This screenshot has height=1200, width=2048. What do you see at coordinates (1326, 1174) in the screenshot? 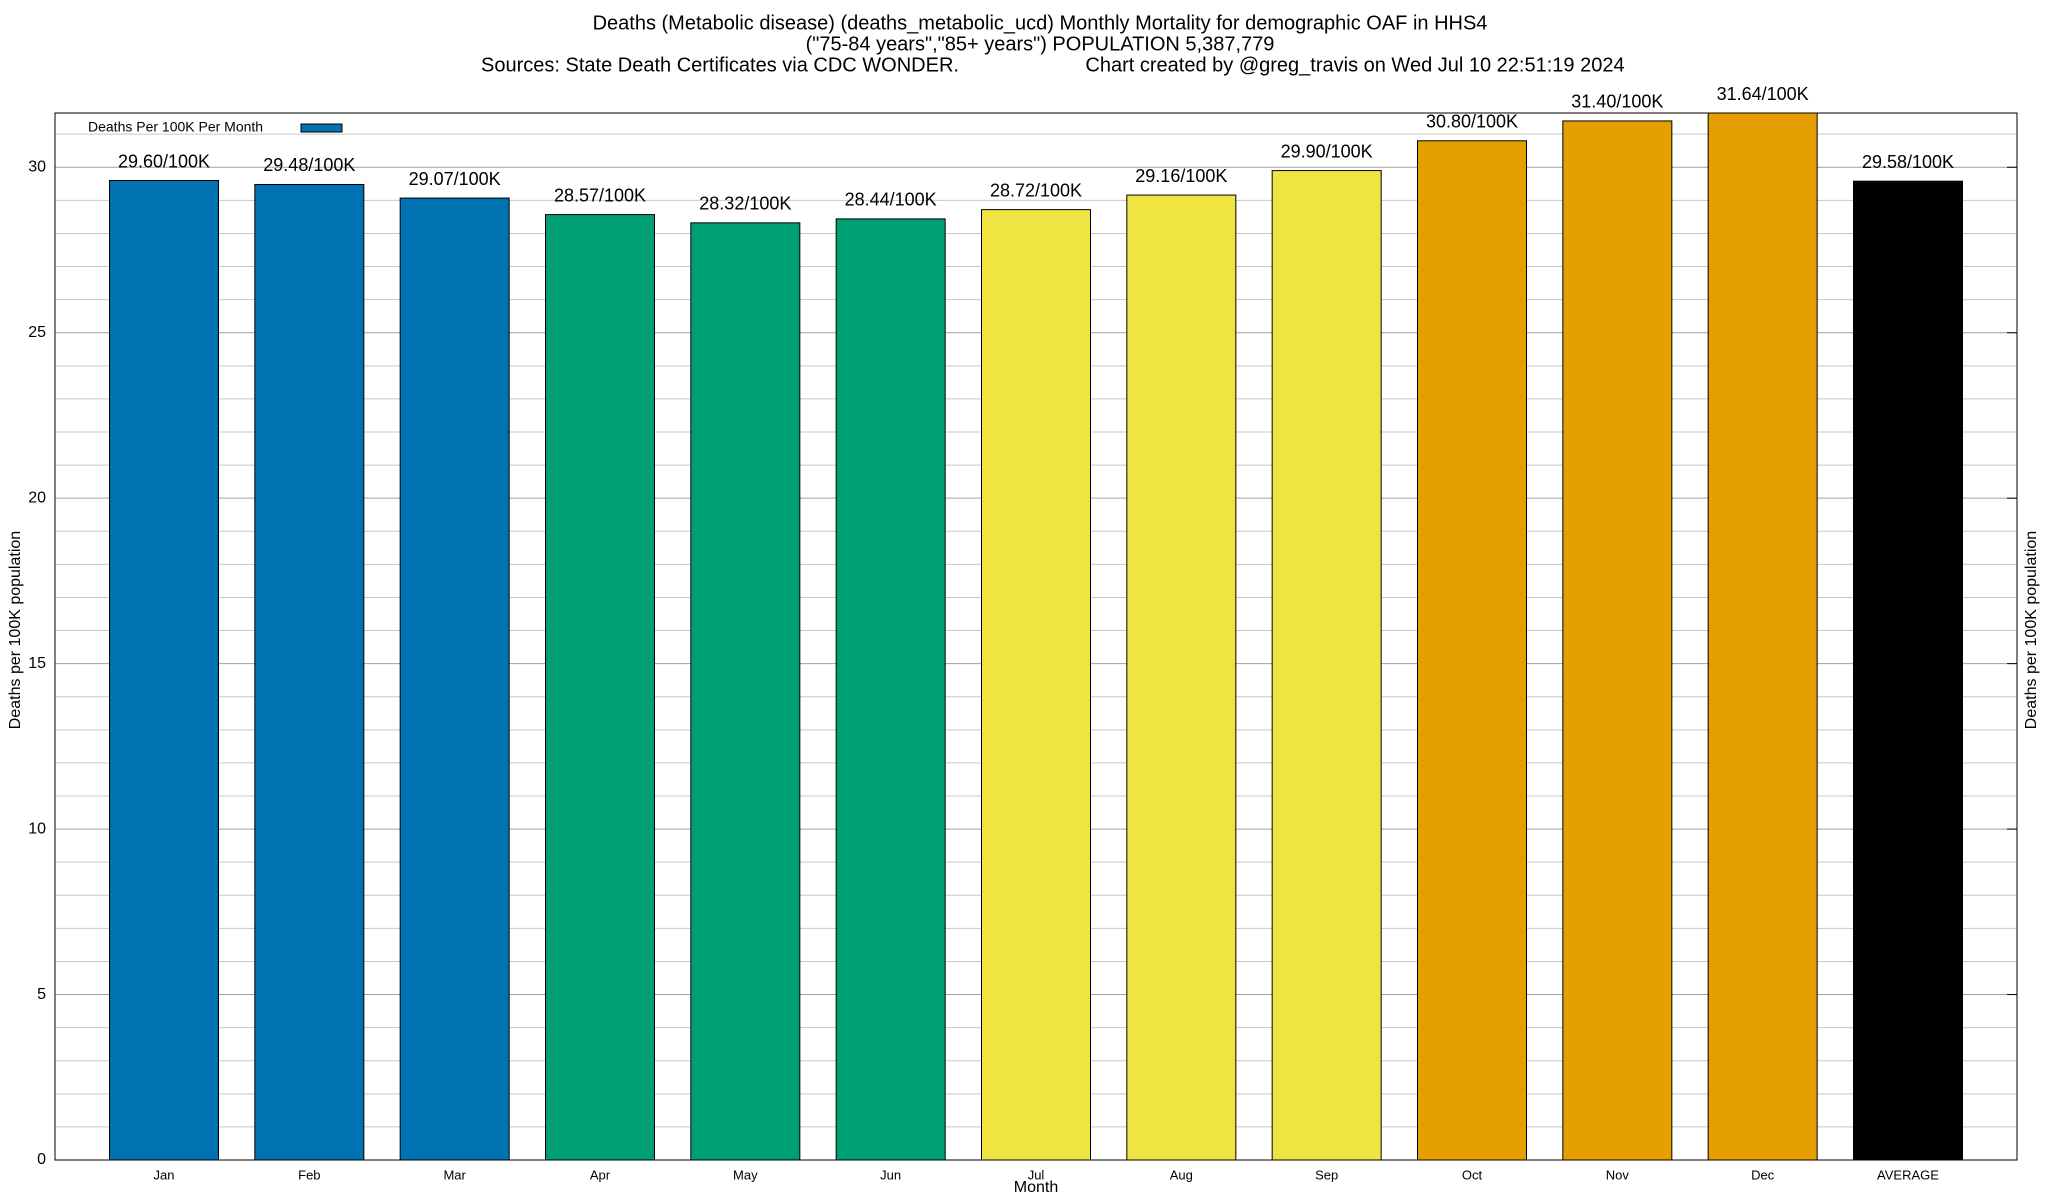
I see `x-tick-label: Sep` at bounding box center [1326, 1174].